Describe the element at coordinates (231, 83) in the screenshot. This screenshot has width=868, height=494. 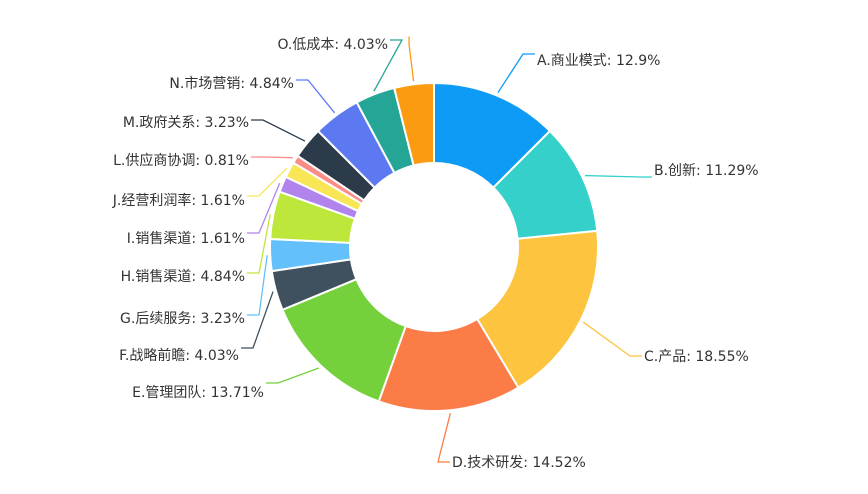
I see `data-label-n: N.市场营销: 4.84%` at that location.